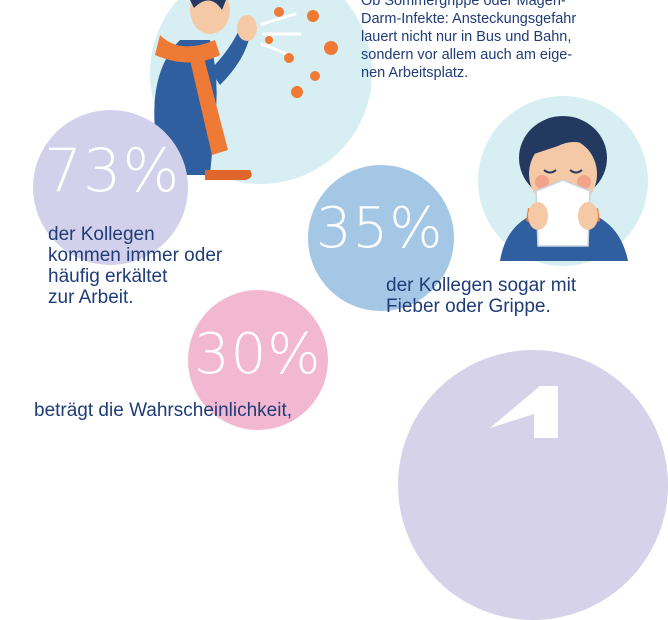 The width and height of the screenshot is (668, 620). What do you see at coordinates (112, 171) in the screenshot?
I see `stat-73-value: 73%` at bounding box center [112, 171].